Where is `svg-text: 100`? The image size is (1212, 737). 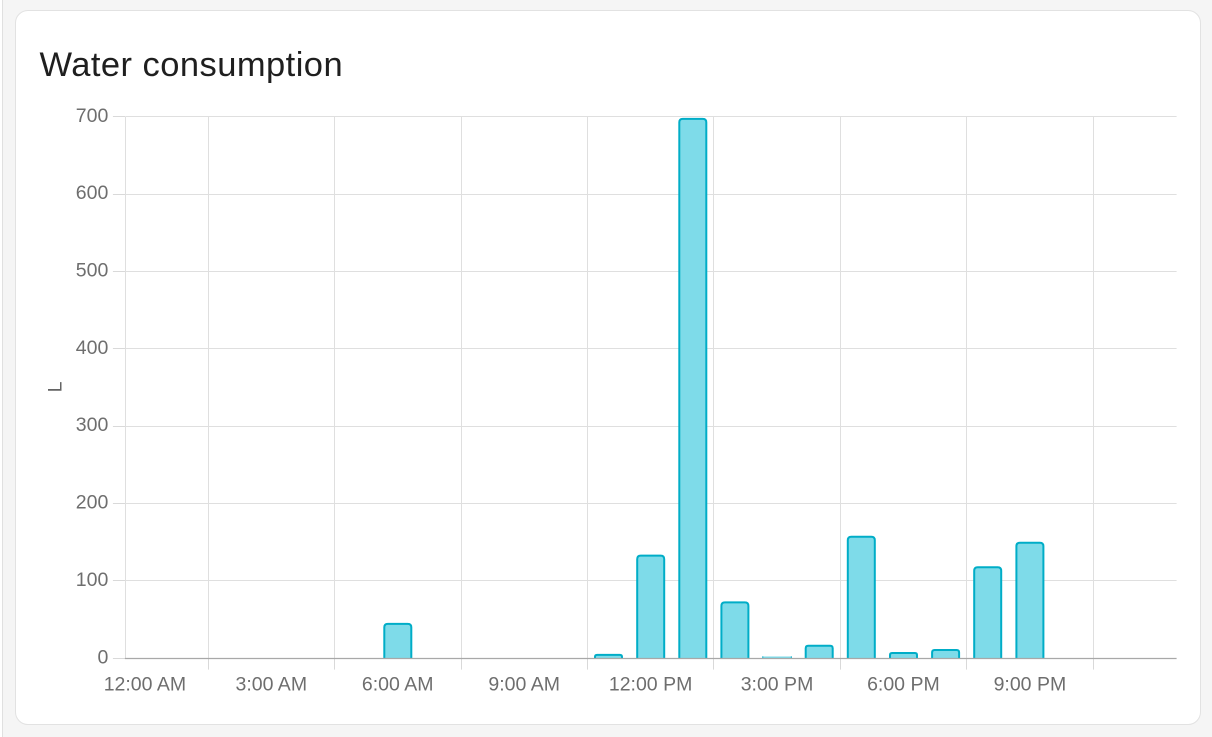
svg-text: 100 is located at coordinates (92, 580).